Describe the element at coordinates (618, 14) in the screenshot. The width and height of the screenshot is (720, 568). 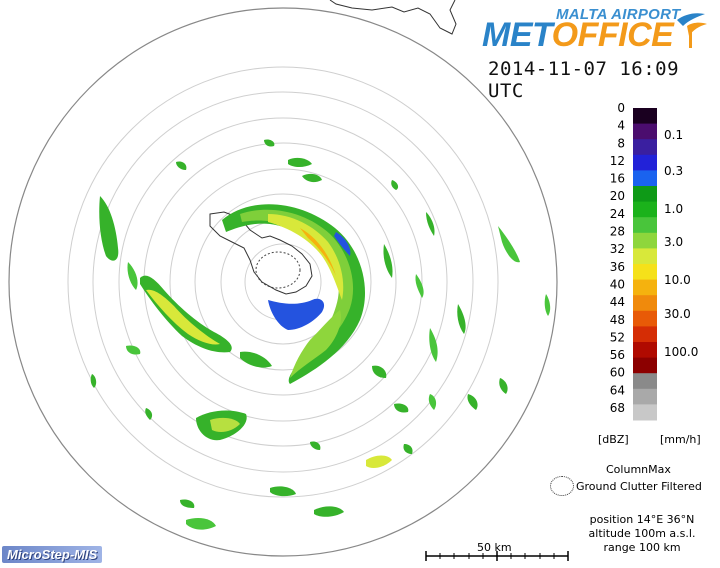
I see `brand-top-text: MALTA AIRPORT` at that location.